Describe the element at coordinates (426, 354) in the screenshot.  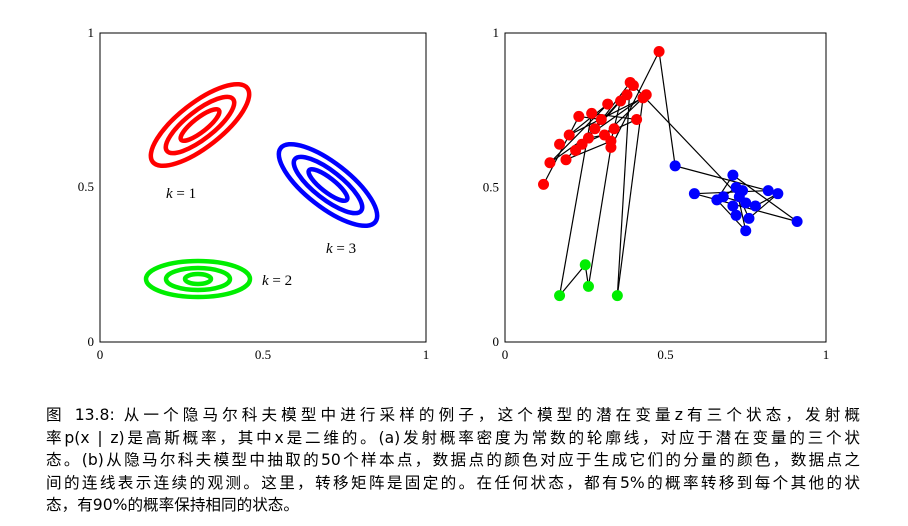
I see `panel-a-xtick: 1` at that location.